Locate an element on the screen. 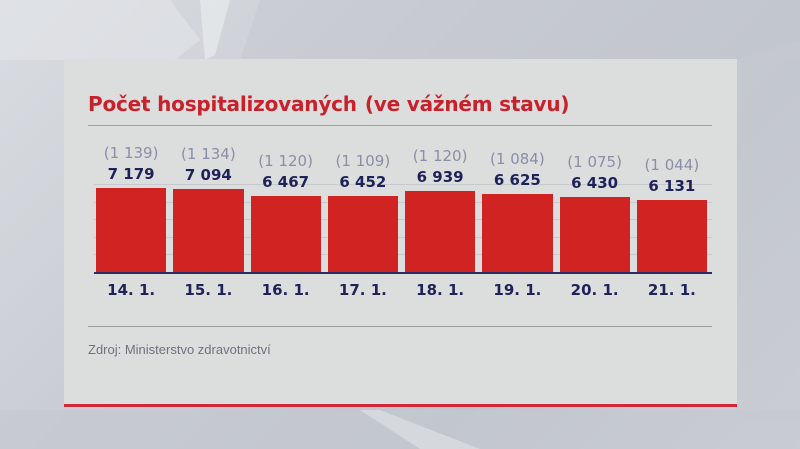  bar-value-label: 6 467 is located at coordinates (286, 182).